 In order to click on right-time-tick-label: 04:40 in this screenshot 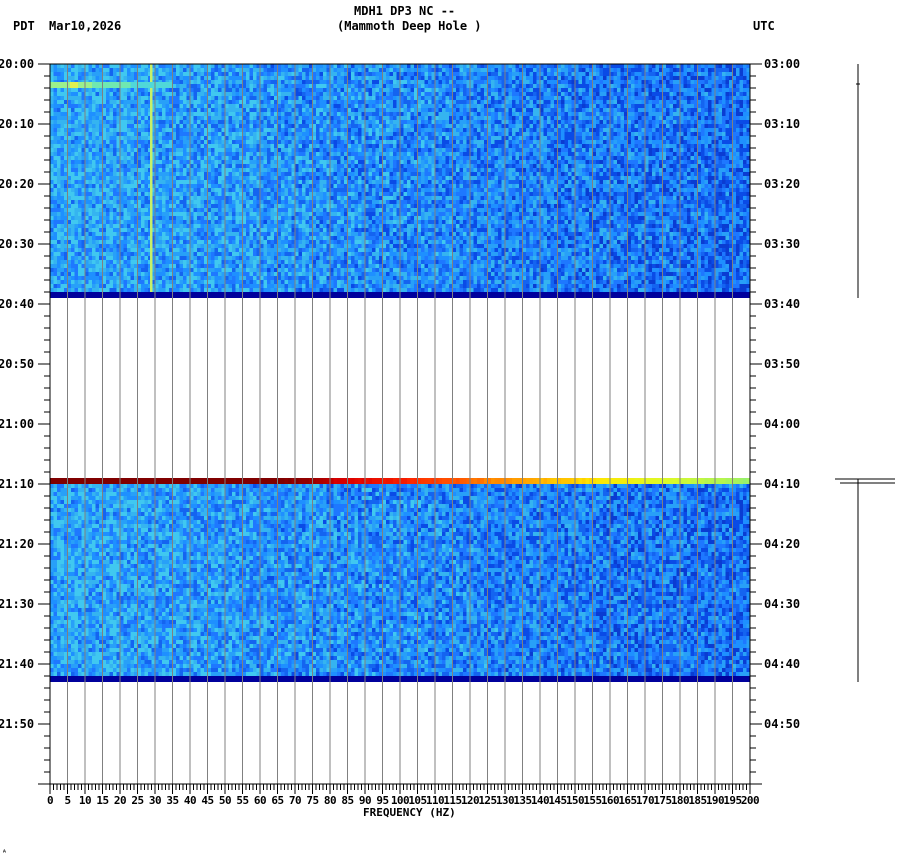, I will do `click(782, 664)`.